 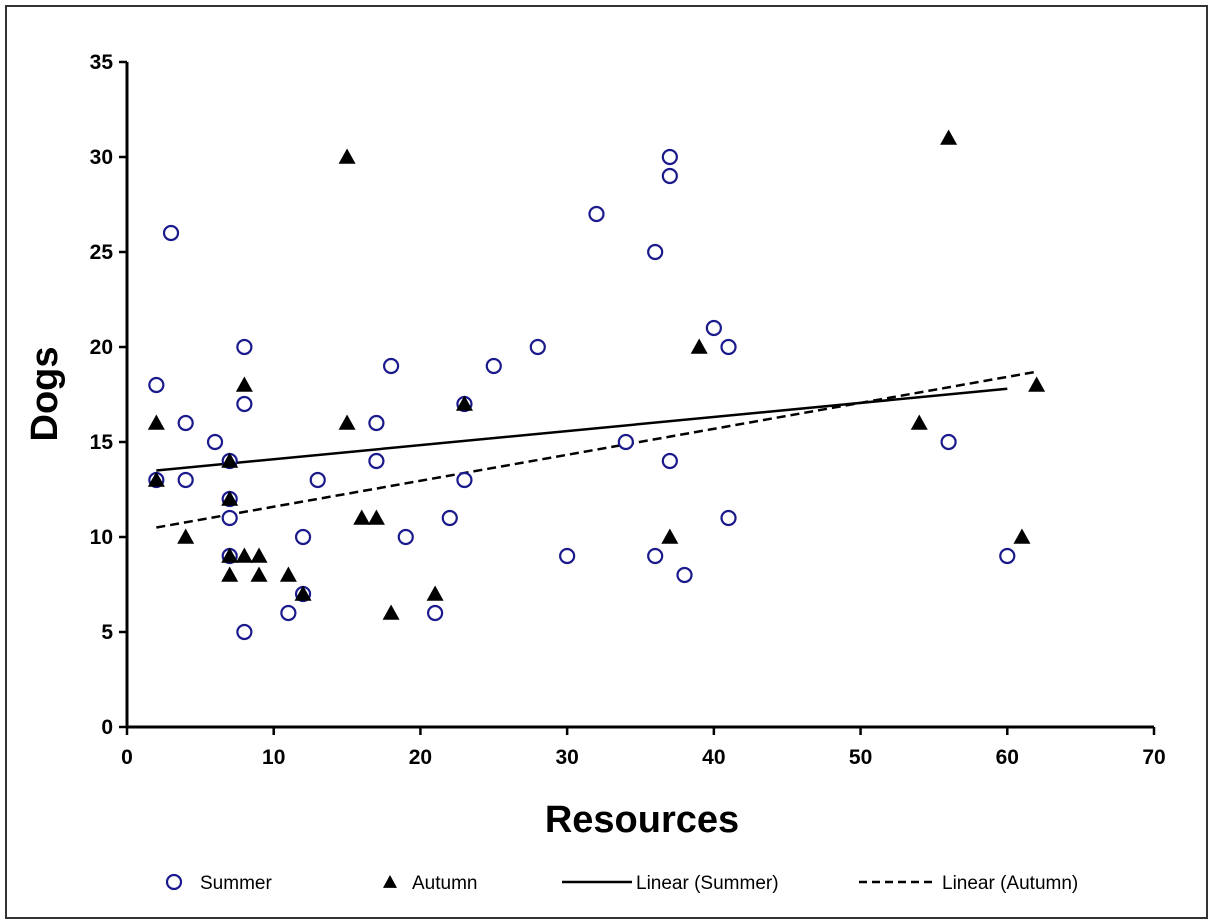 I want to click on y-tick-label: 5, so click(x=107, y=632).